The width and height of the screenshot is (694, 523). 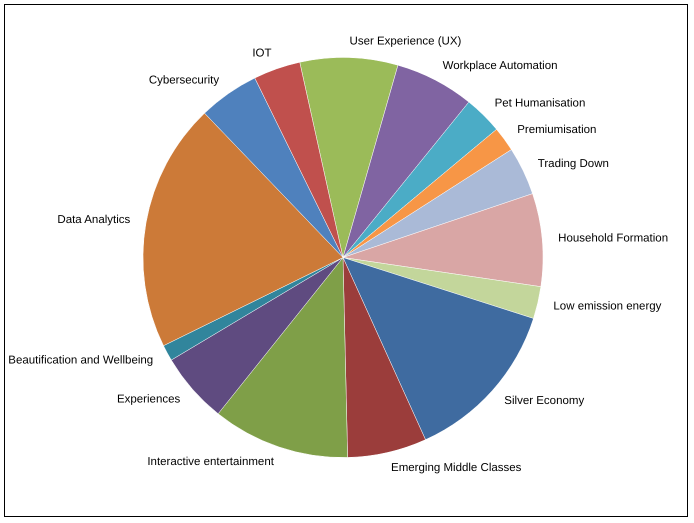 What do you see at coordinates (573, 164) in the screenshot?
I see `slice-label: Trading Down` at bounding box center [573, 164].